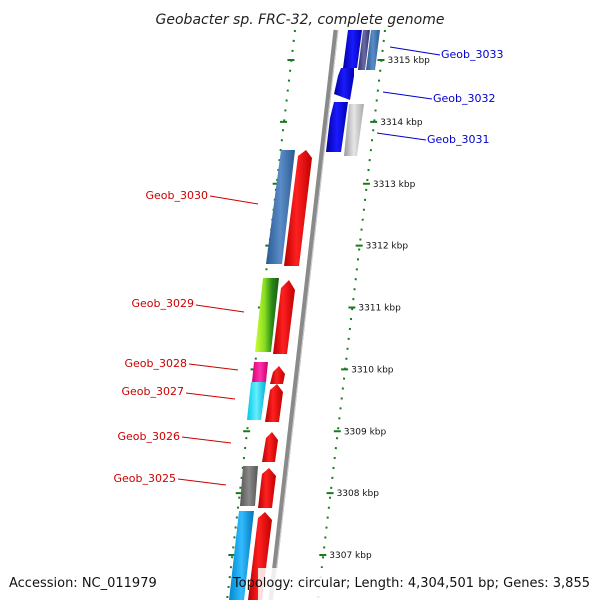 This screenshot has height=600, width=600. What do you see at coordinates (464, 98) in the screenshot?
I see `gene-label-geob-3032: Geob_3032` at bounding box center [464, 98].